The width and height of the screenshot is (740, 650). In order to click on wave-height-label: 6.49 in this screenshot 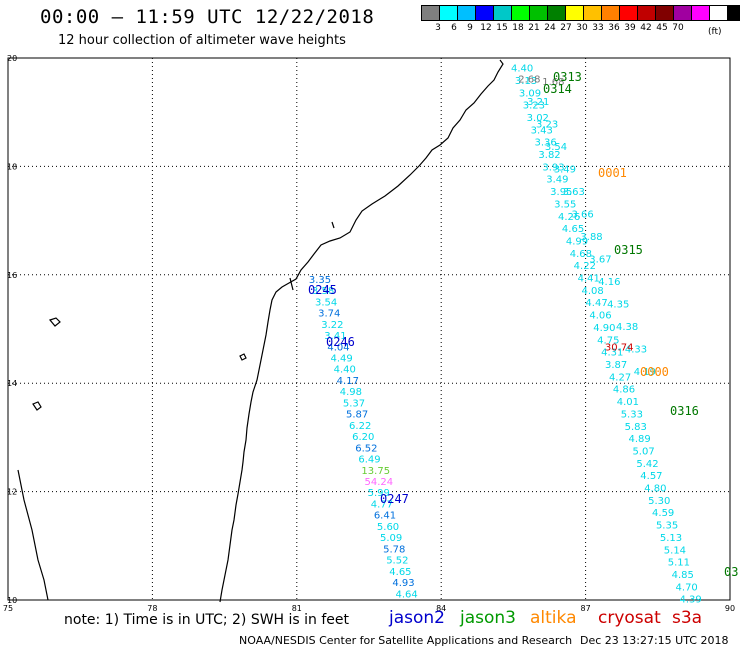, I will do `click(369, 460)`.